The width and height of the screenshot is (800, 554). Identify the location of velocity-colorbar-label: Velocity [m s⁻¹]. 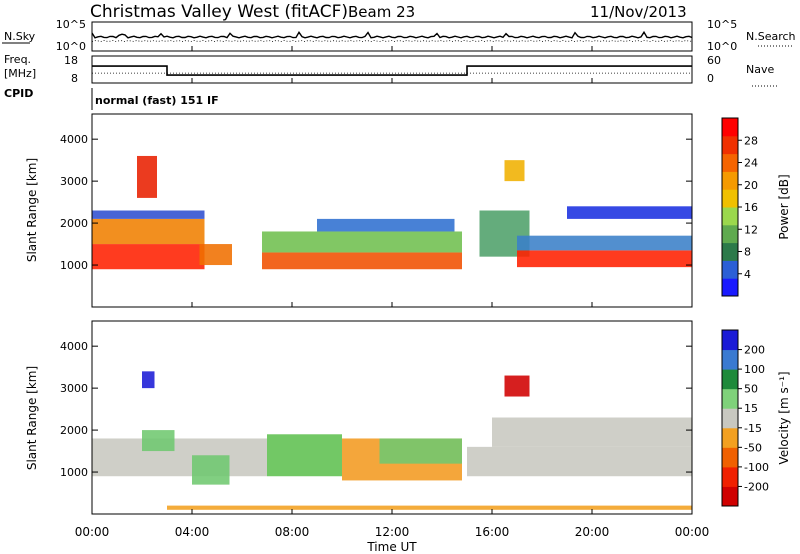
(784, 417).